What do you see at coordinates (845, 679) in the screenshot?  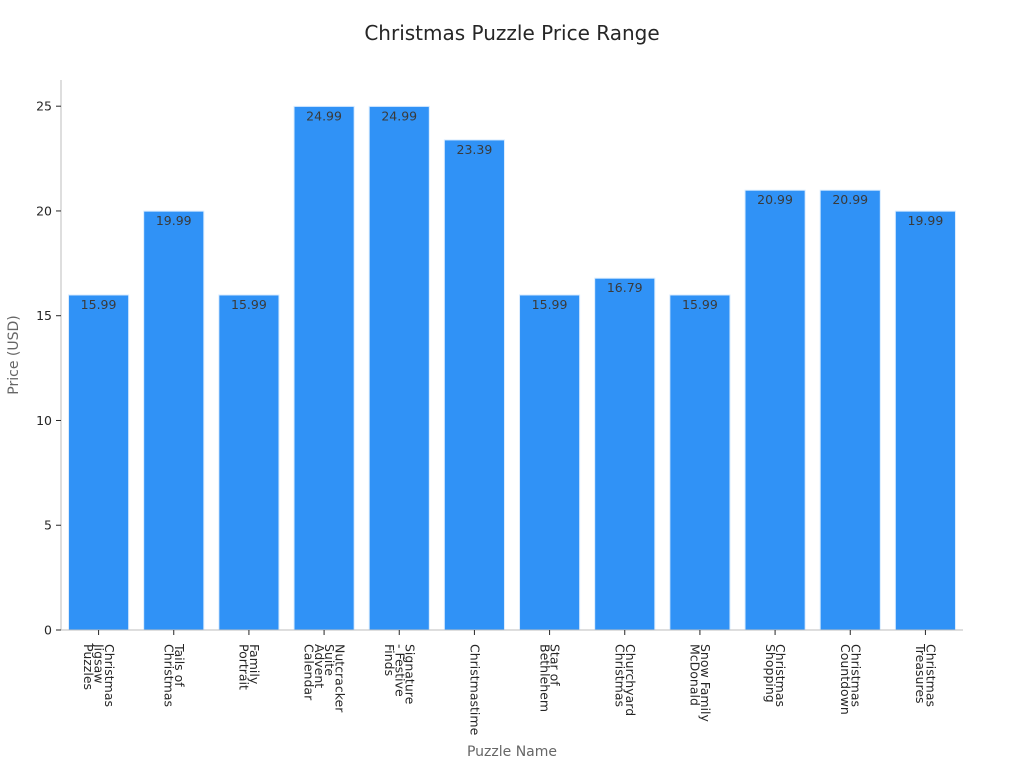 I see `x-tick-label: Countdown` at bounding box center [845, 679].